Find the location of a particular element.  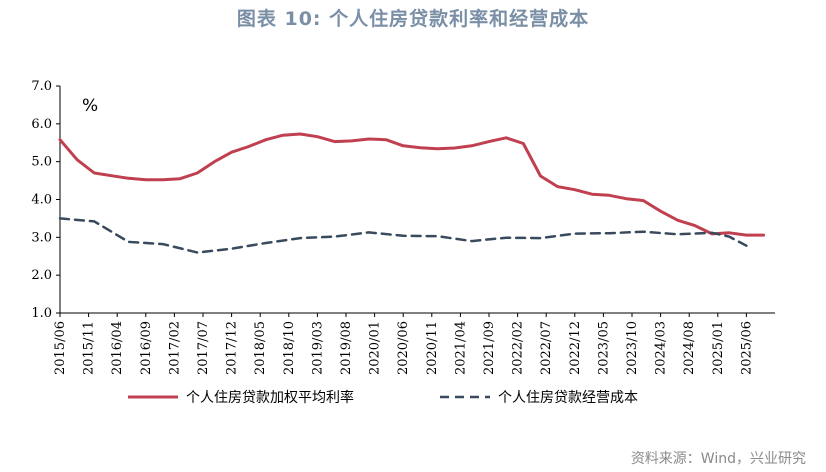

figure-title: 图表 10: 个人住房贷款利率和经营成本 is located at coordinates (413, 19).